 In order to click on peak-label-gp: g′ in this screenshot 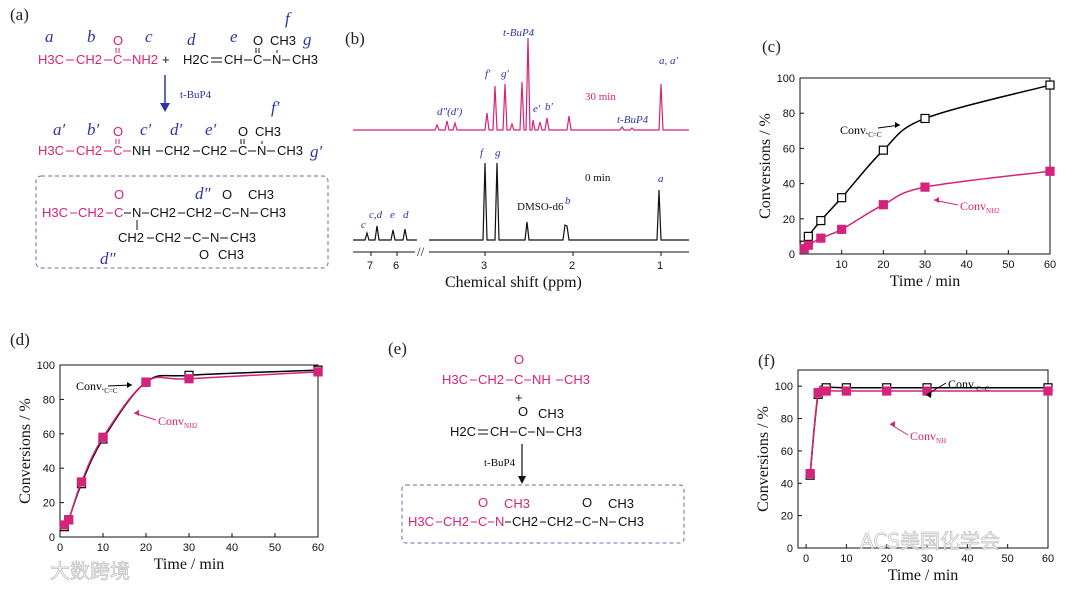, I will do `click(505, 74)`.